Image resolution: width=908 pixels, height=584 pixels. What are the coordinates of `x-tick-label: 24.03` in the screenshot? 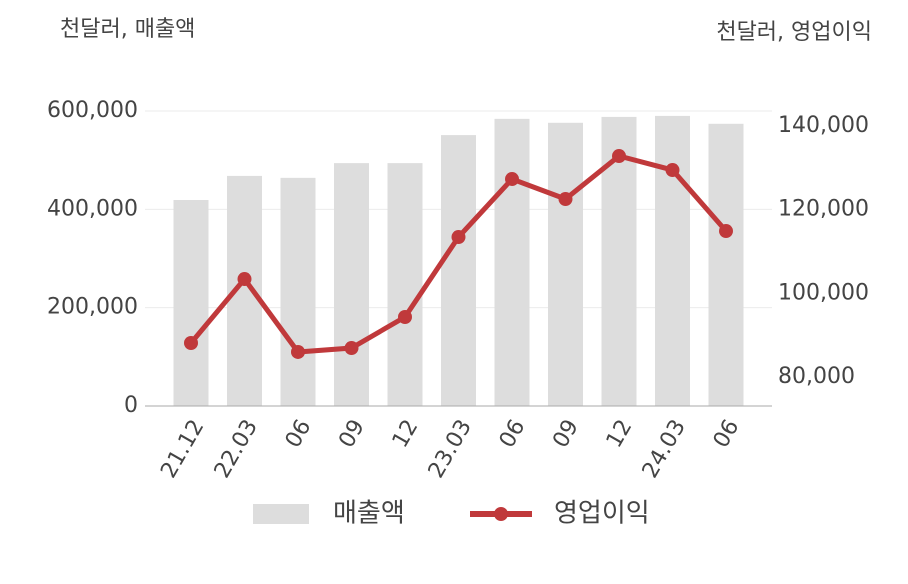 It's located at (664, 449).